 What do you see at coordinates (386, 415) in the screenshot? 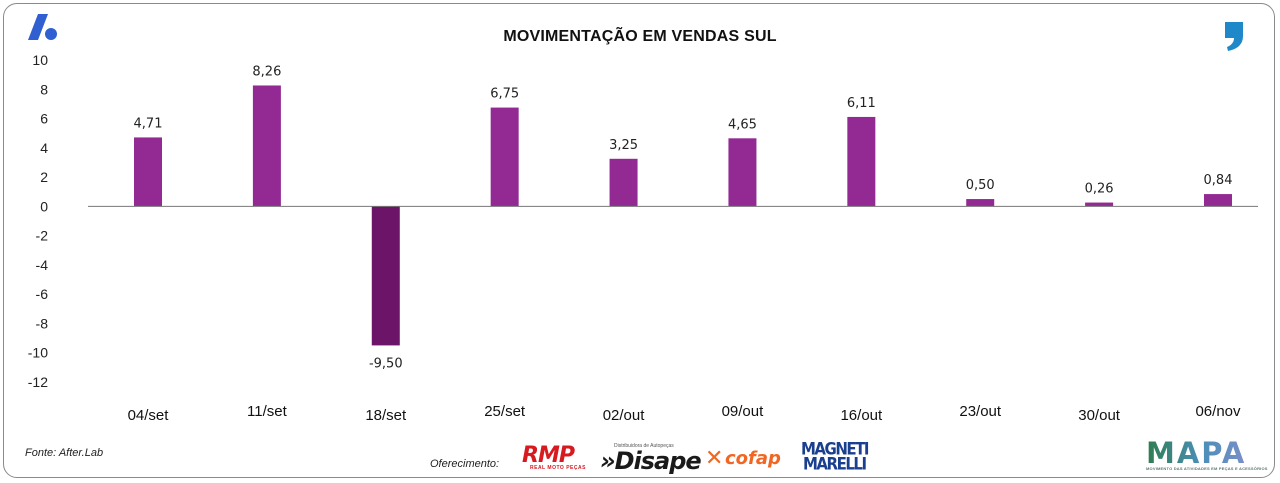
I see `x-tick-label: 18/set` at bounding box center [386, 415].